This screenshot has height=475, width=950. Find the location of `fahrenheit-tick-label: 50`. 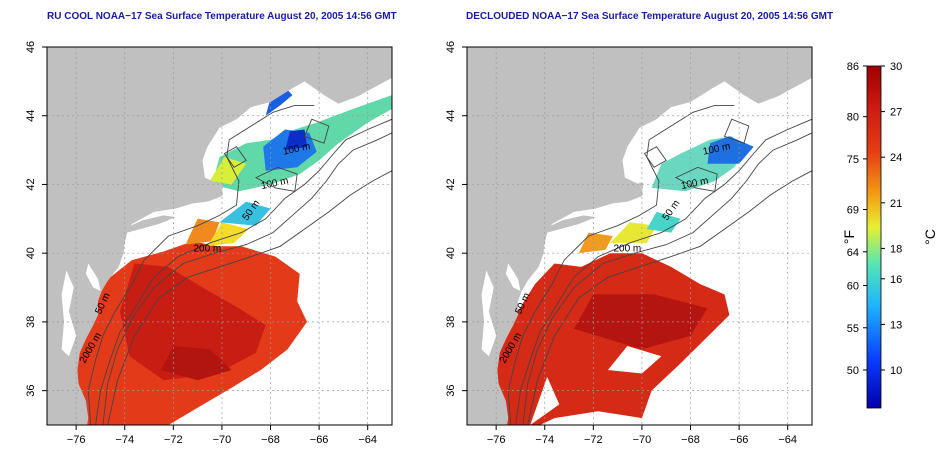

fahrenheit-tick-label: 50 is located at coordinates (853, 371).